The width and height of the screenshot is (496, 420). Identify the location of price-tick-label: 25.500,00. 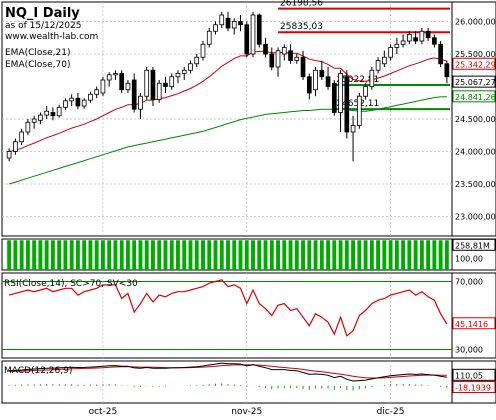
(475, 54).